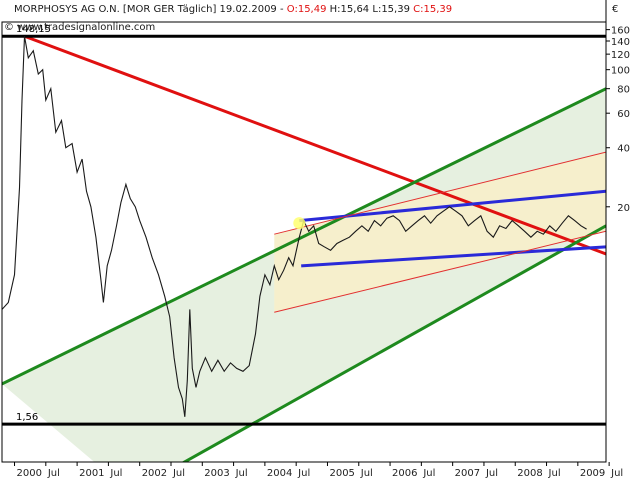 The width and height of the screenshot is (640, 480). What do you see at coordinates (216, 473) in the screenshot?
I see `x-tick-label: 2003` at bounding box center [216, 473].